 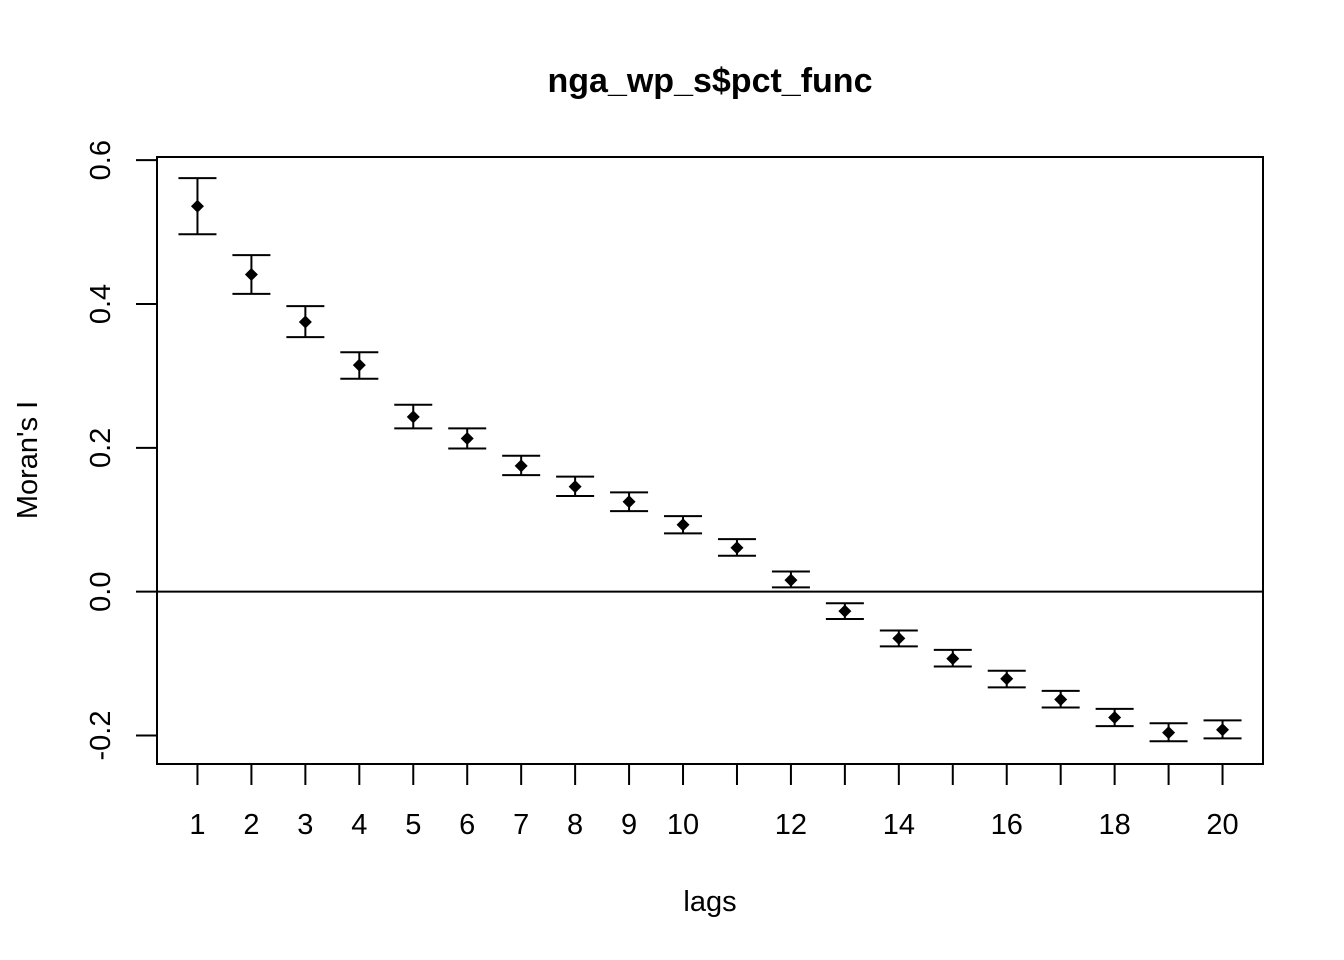 What do you see at coordinates (359, 825) in the screenshot?
I see `x-tick-label: 4` at bounding box center [359, 825].